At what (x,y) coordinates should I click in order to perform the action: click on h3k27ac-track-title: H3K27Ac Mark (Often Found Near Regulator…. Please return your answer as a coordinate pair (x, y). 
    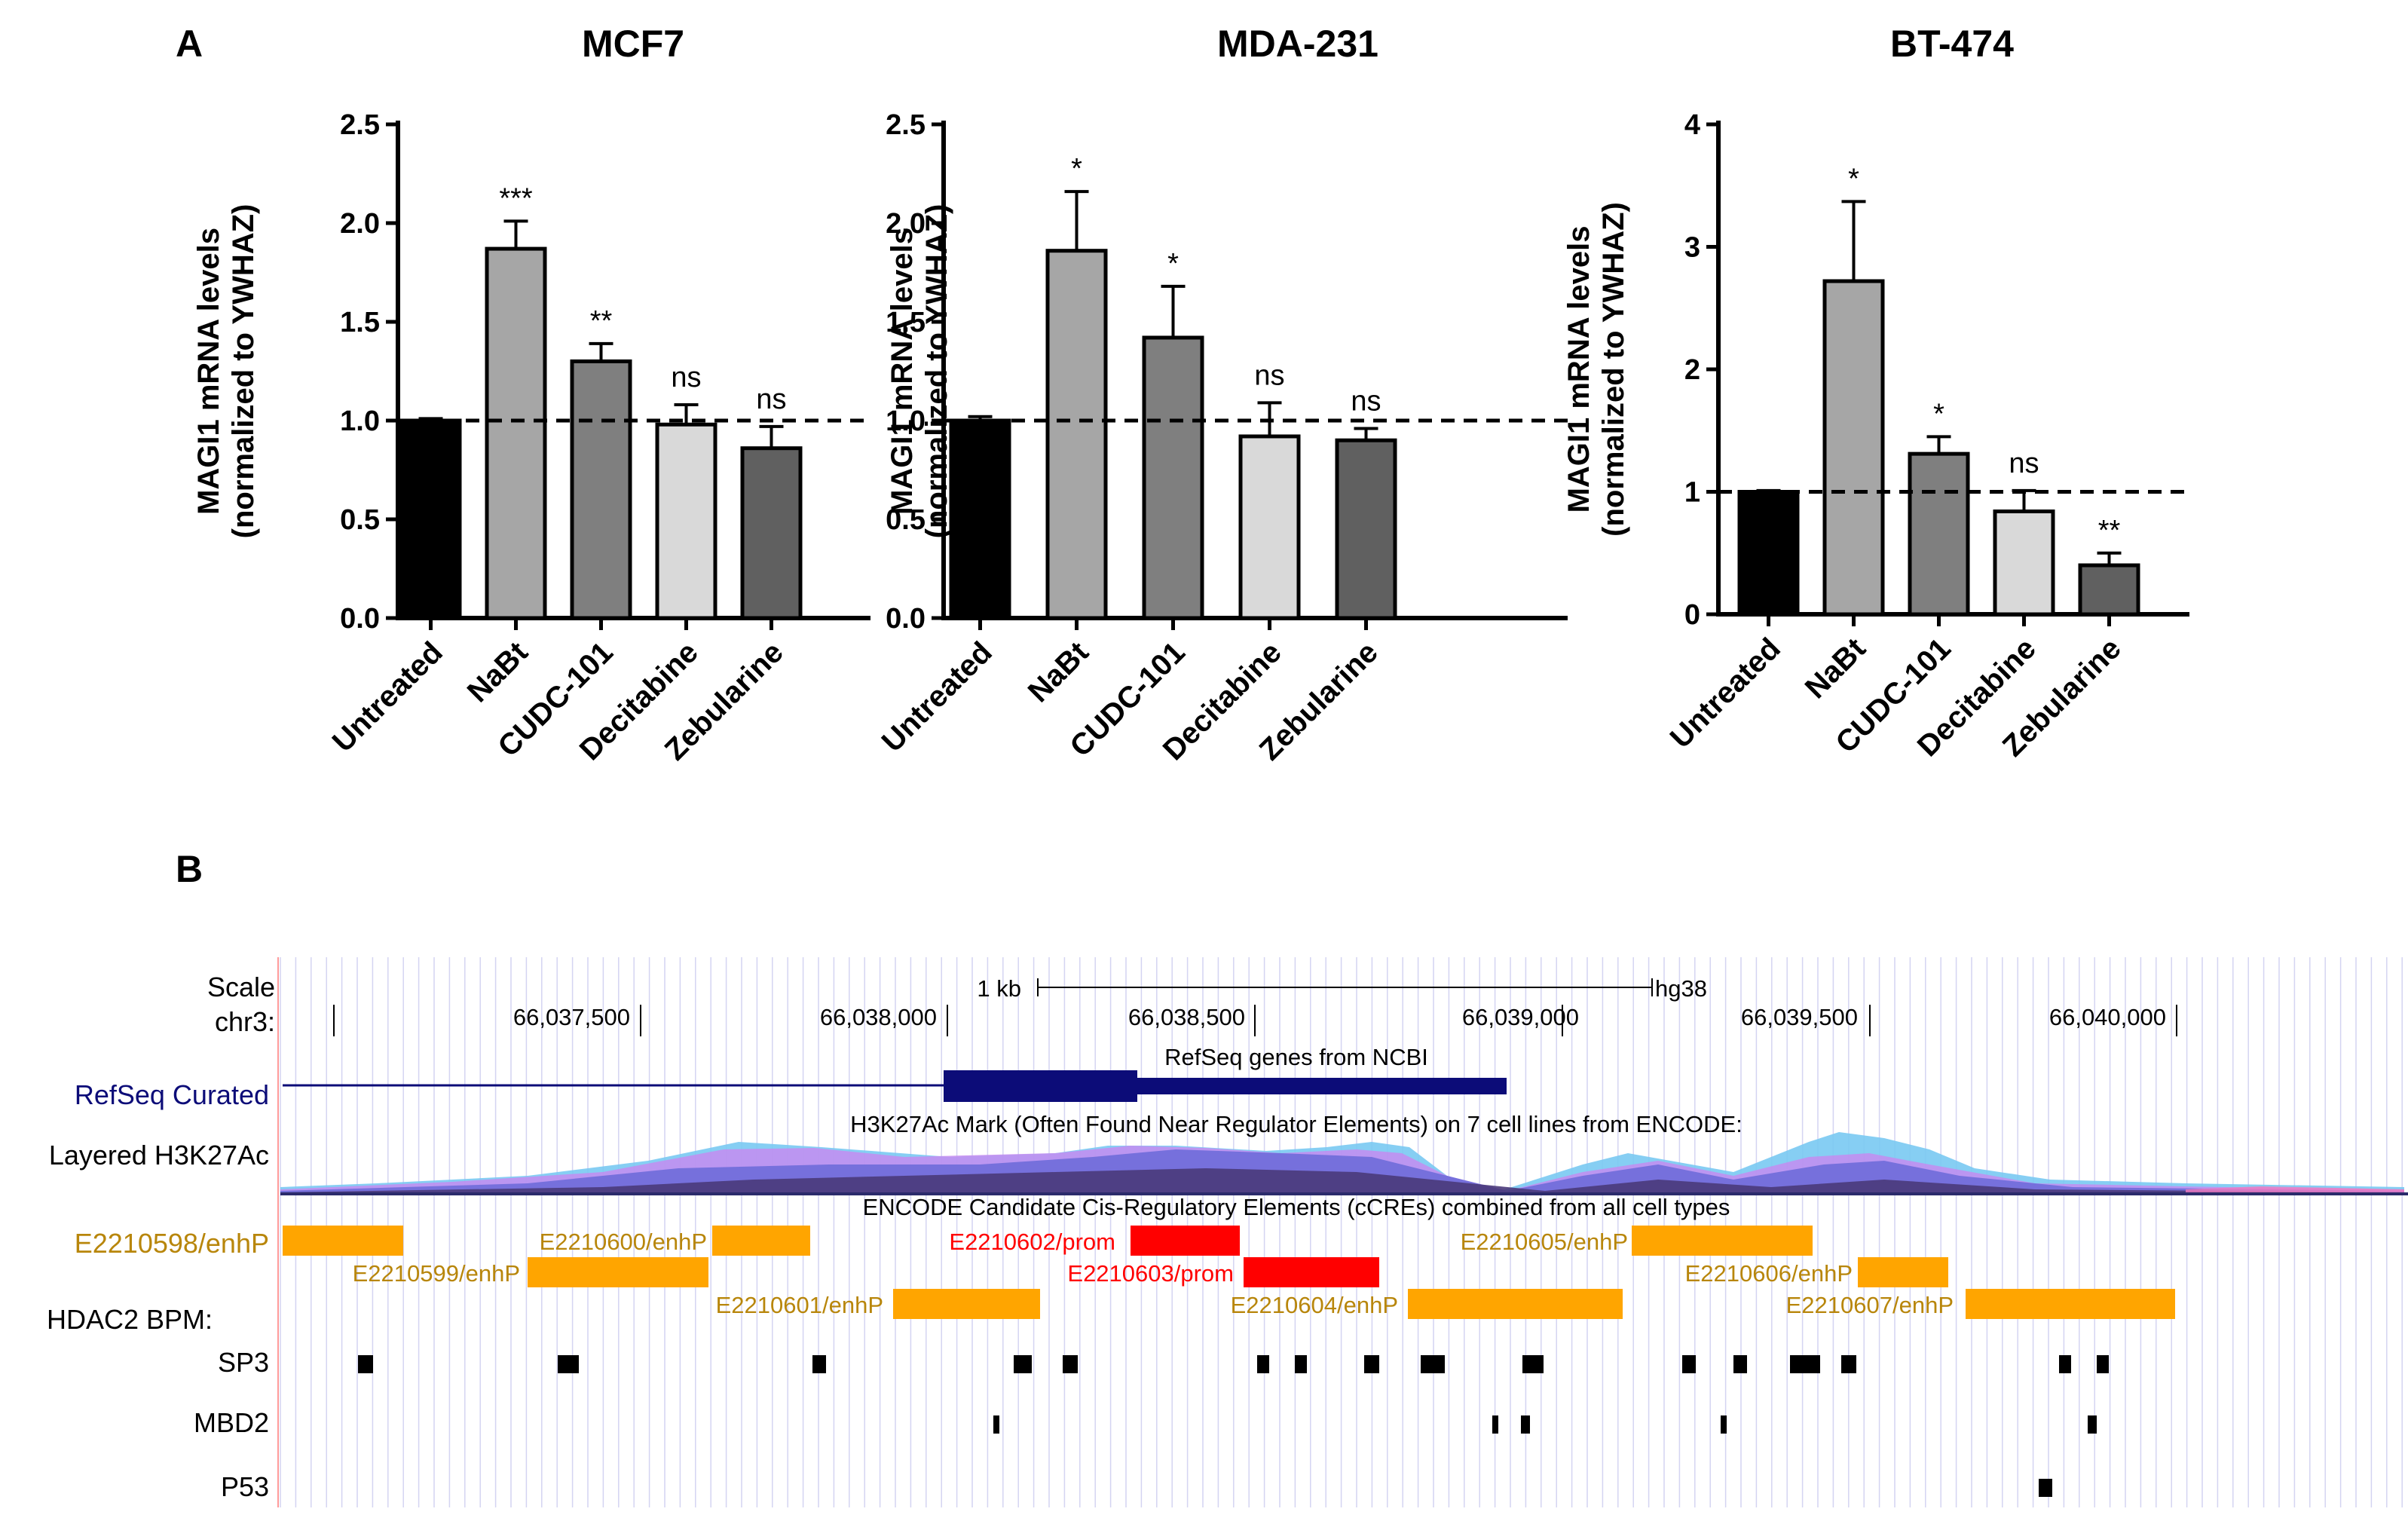
    Looking at the image, I should click on (1296, 1124).